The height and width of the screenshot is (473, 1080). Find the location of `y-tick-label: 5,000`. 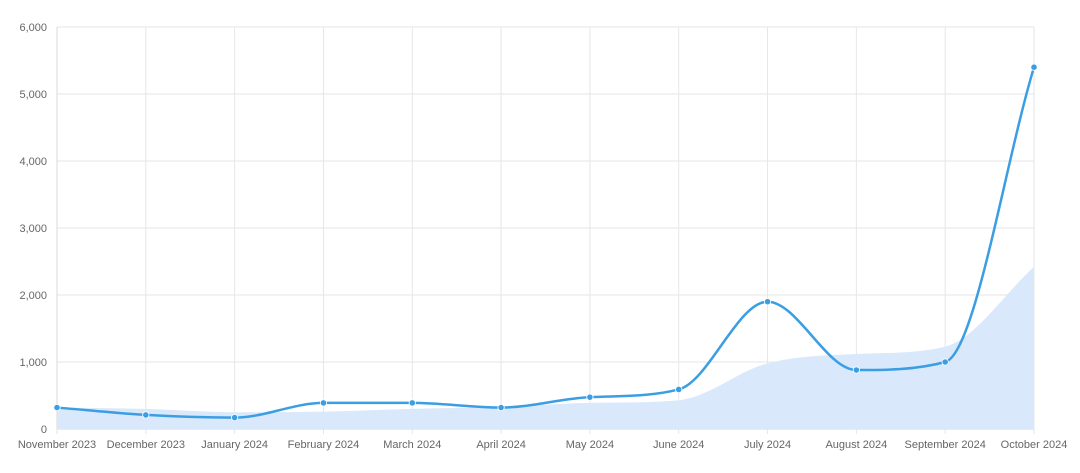

y-tick-label: 5,000 is located at coordinates (33, 95).